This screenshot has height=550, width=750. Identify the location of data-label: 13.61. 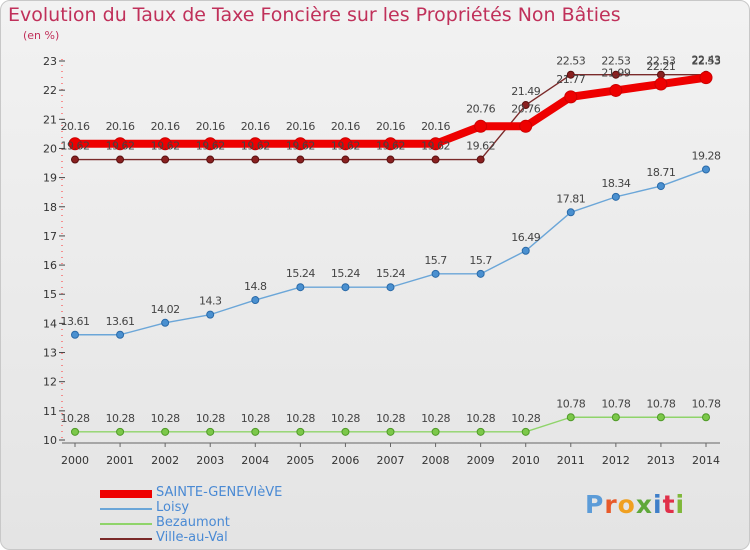
(120, 321).